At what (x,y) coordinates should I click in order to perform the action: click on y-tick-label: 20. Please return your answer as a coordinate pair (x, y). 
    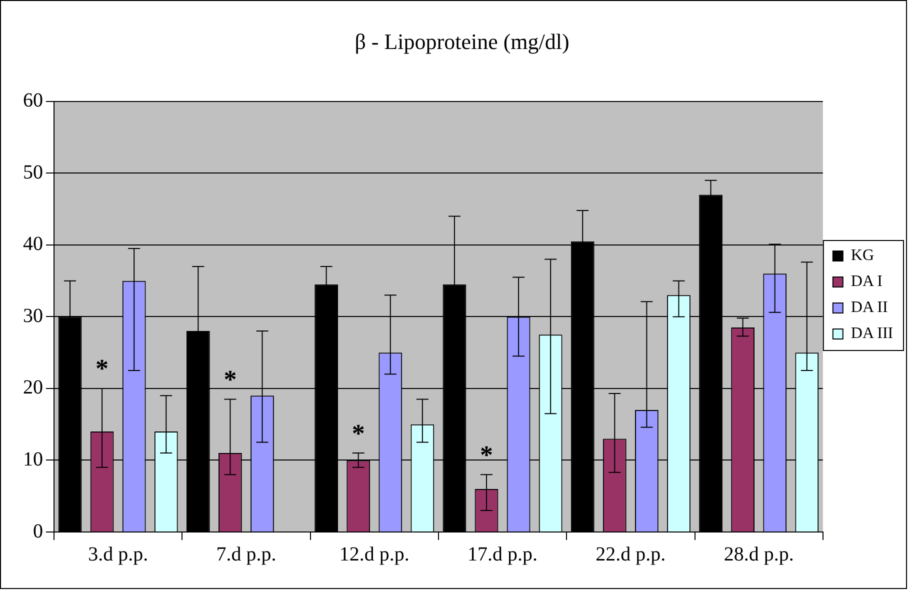
    Looking at the image, I should click on (33, 387).